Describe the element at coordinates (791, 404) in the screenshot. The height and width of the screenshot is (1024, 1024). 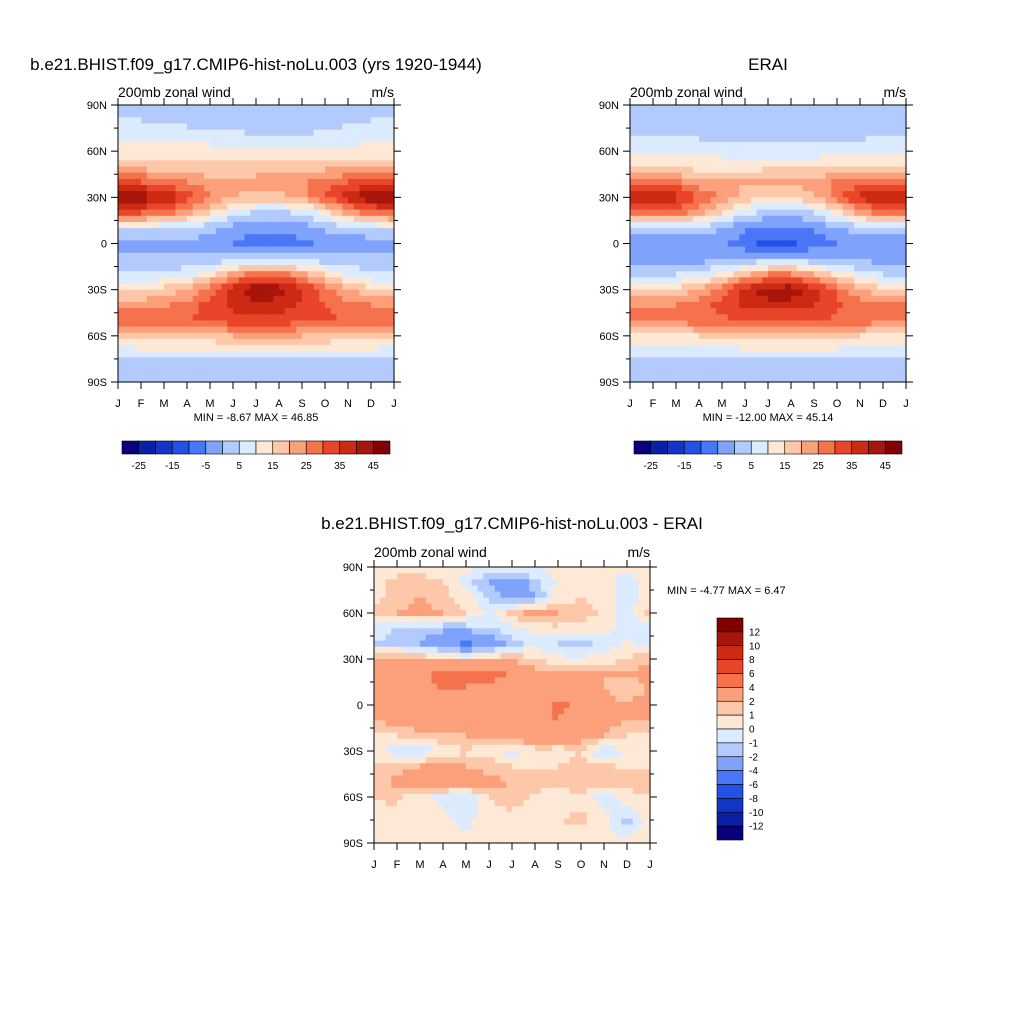
I see `x-tick-label: A` at that location.